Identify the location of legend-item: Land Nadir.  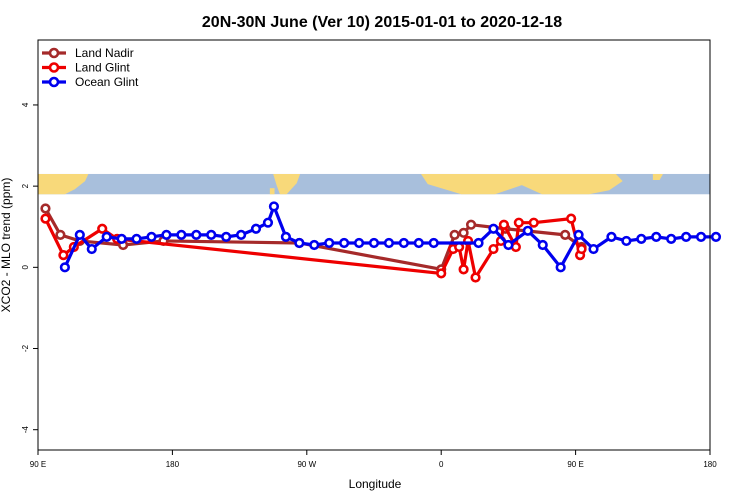
(88, 53).